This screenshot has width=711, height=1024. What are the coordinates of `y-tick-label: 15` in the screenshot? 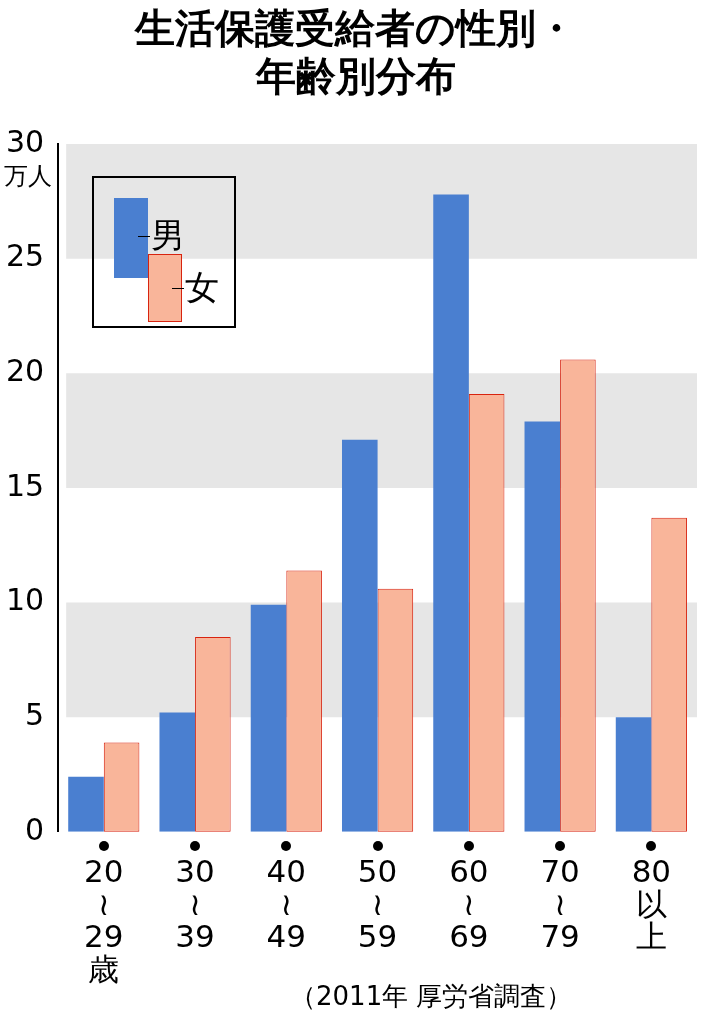 It's located at (25, 485).